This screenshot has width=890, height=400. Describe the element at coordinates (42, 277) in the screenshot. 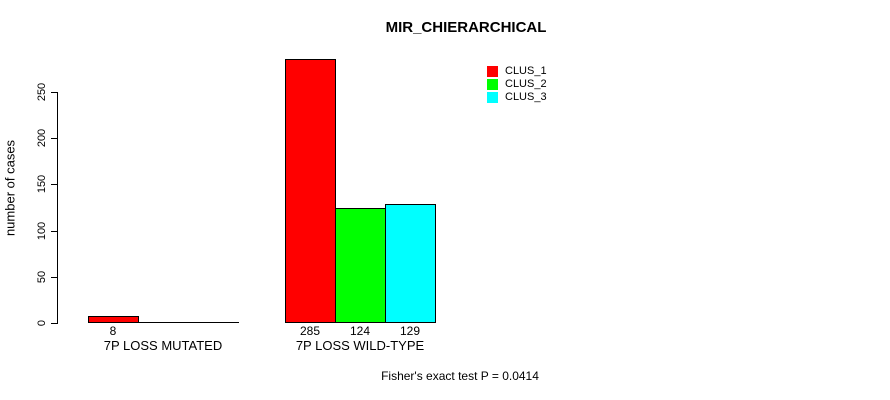

I see `y-tick-label: 50` at that location.